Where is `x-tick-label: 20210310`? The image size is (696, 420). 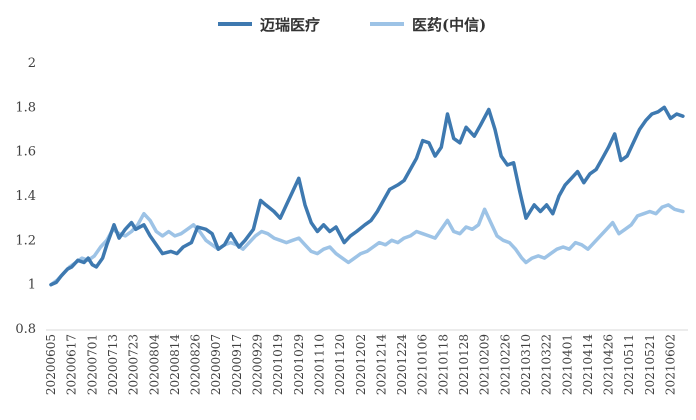 x-tick-label: 20210310 is located at coordinates (526, 364).